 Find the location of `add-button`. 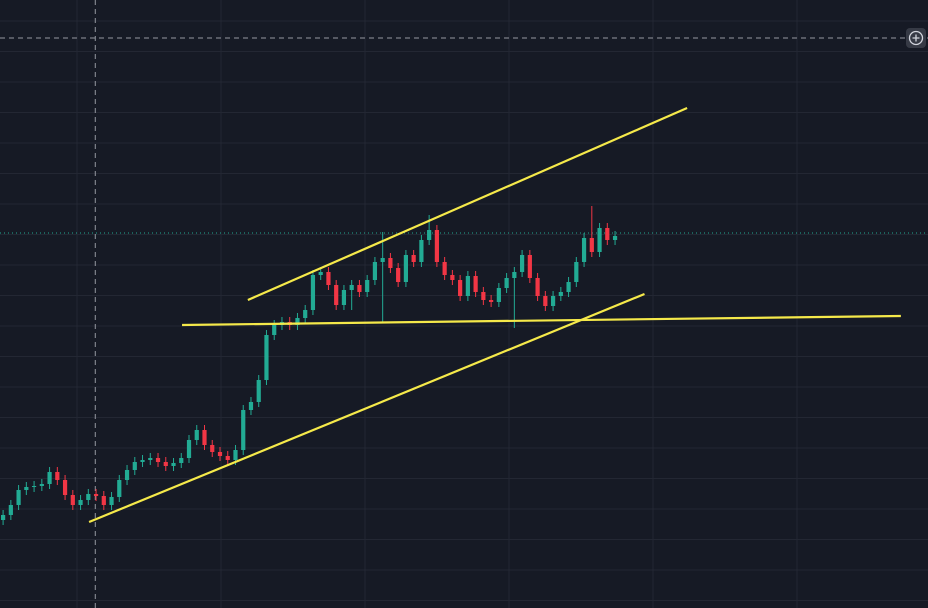

add-button is located at coordinates (916, 38).